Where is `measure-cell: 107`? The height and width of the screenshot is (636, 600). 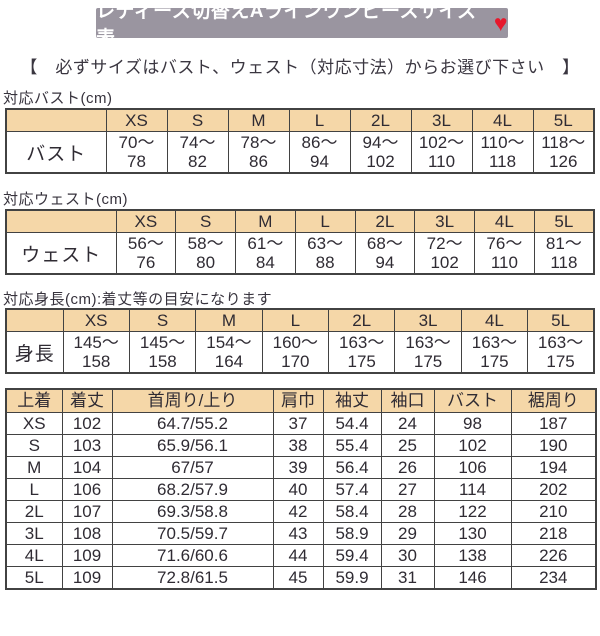 measure-cell: 107 is located at coordinates (87, 511).